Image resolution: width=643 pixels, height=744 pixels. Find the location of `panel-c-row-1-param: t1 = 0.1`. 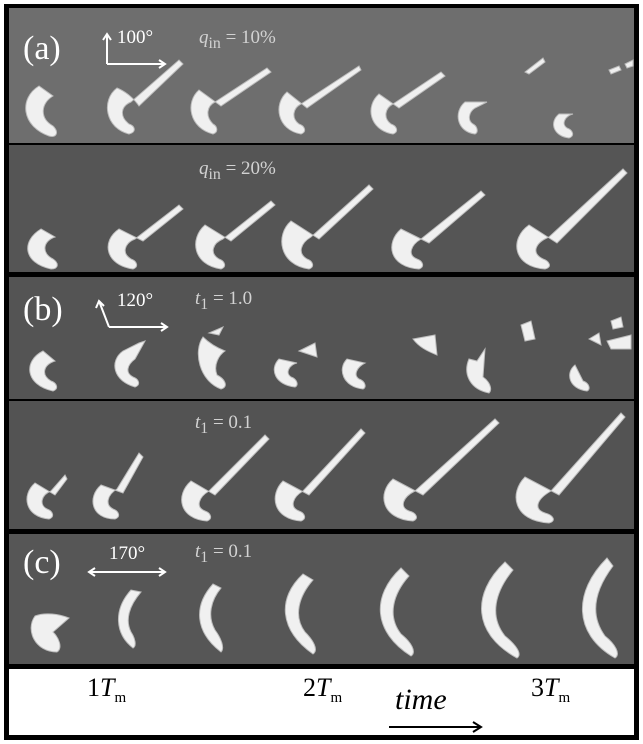

panel-c-row-1-param: t1 = 0.1 is located at coordinates (224, 553).